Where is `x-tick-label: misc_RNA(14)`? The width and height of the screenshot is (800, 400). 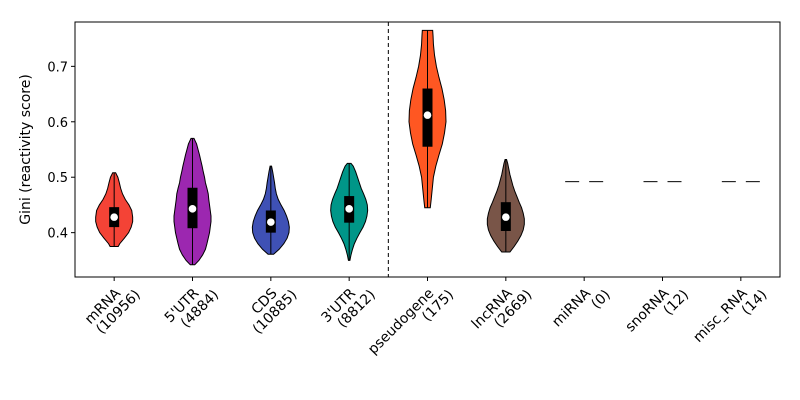 x-tick-label: misc_RNA(14) is located at coordinates (730, 316).